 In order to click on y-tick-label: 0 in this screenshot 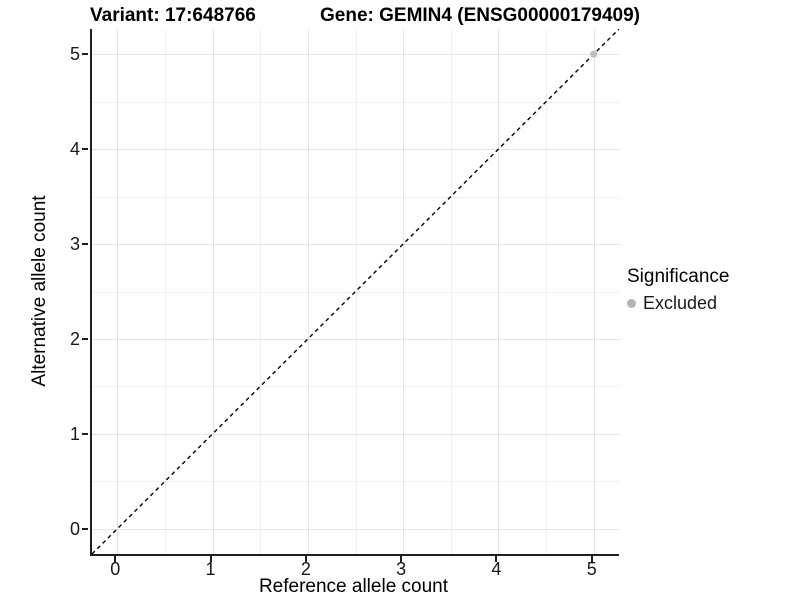, I will do `click(74, 528)`.